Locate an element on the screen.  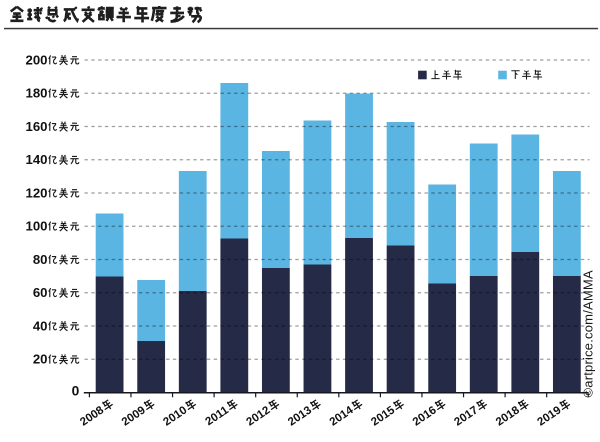
svg-text: 80 is located at coordinates (40, 259).